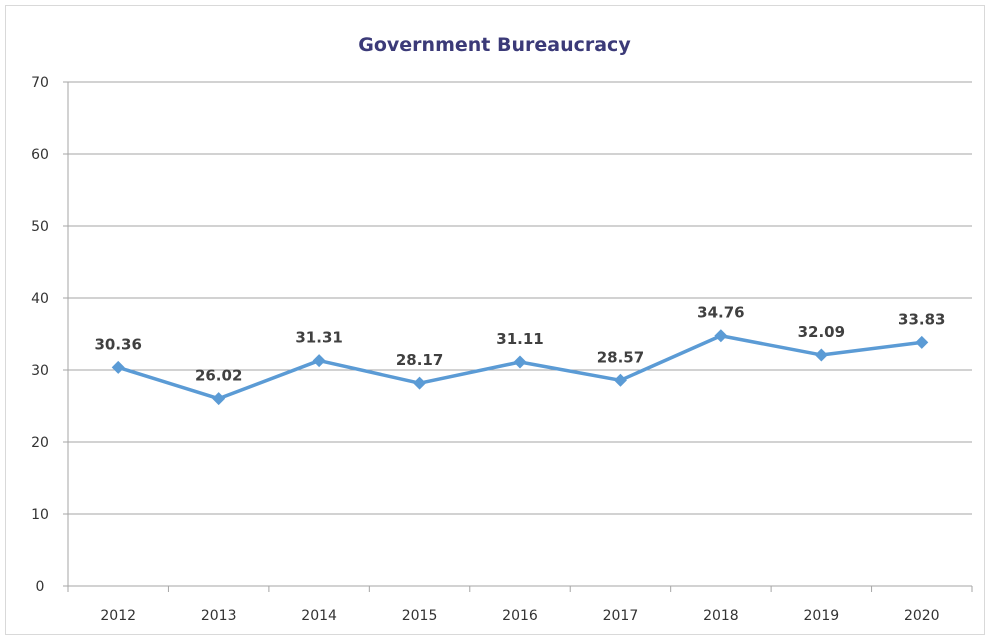 The height and width of the screenshot is (639, 989). What do you see at coordinates (40, 227) in the screenshot?
I see `y-tick-label: 50` at bounding box center [40, 227].